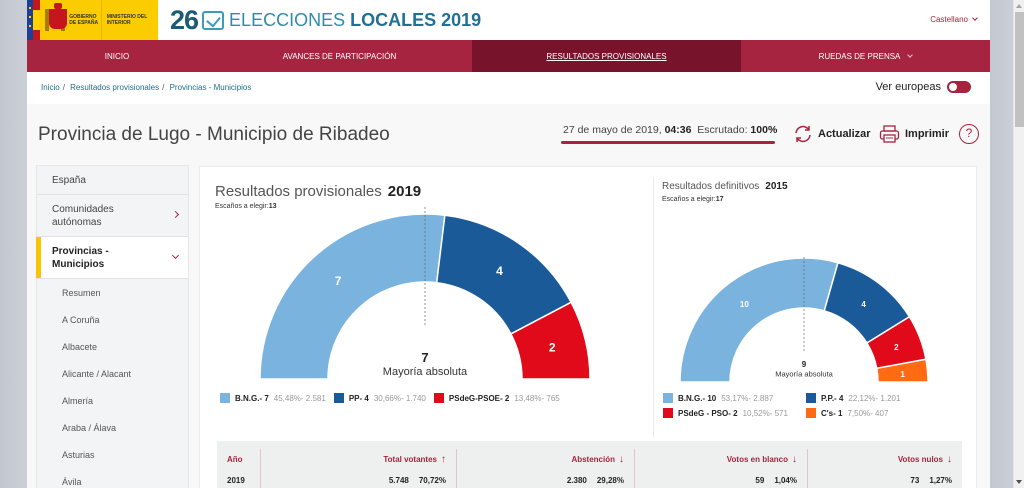  I want to click on sidebar-subitem: Asturias, so click(78, 454).